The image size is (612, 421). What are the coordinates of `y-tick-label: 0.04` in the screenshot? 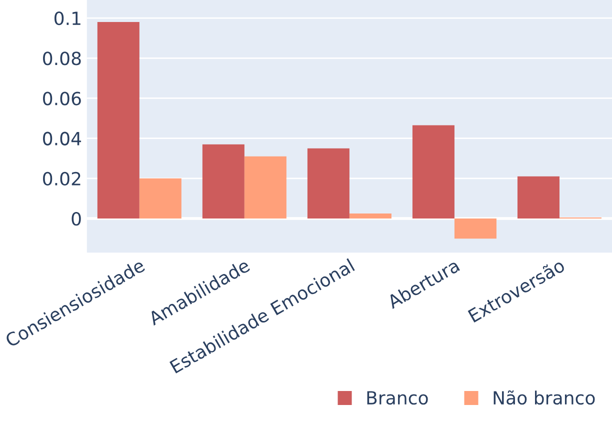 It's located at (62, 139).